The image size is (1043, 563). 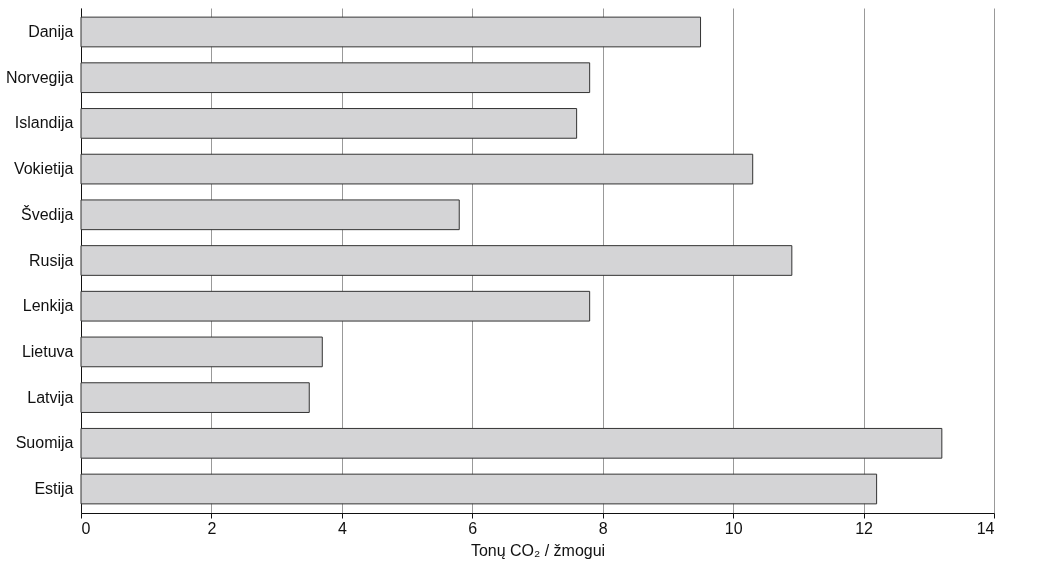 I want to click on y-tick-label: Suomija, so click(x=44, y=443).